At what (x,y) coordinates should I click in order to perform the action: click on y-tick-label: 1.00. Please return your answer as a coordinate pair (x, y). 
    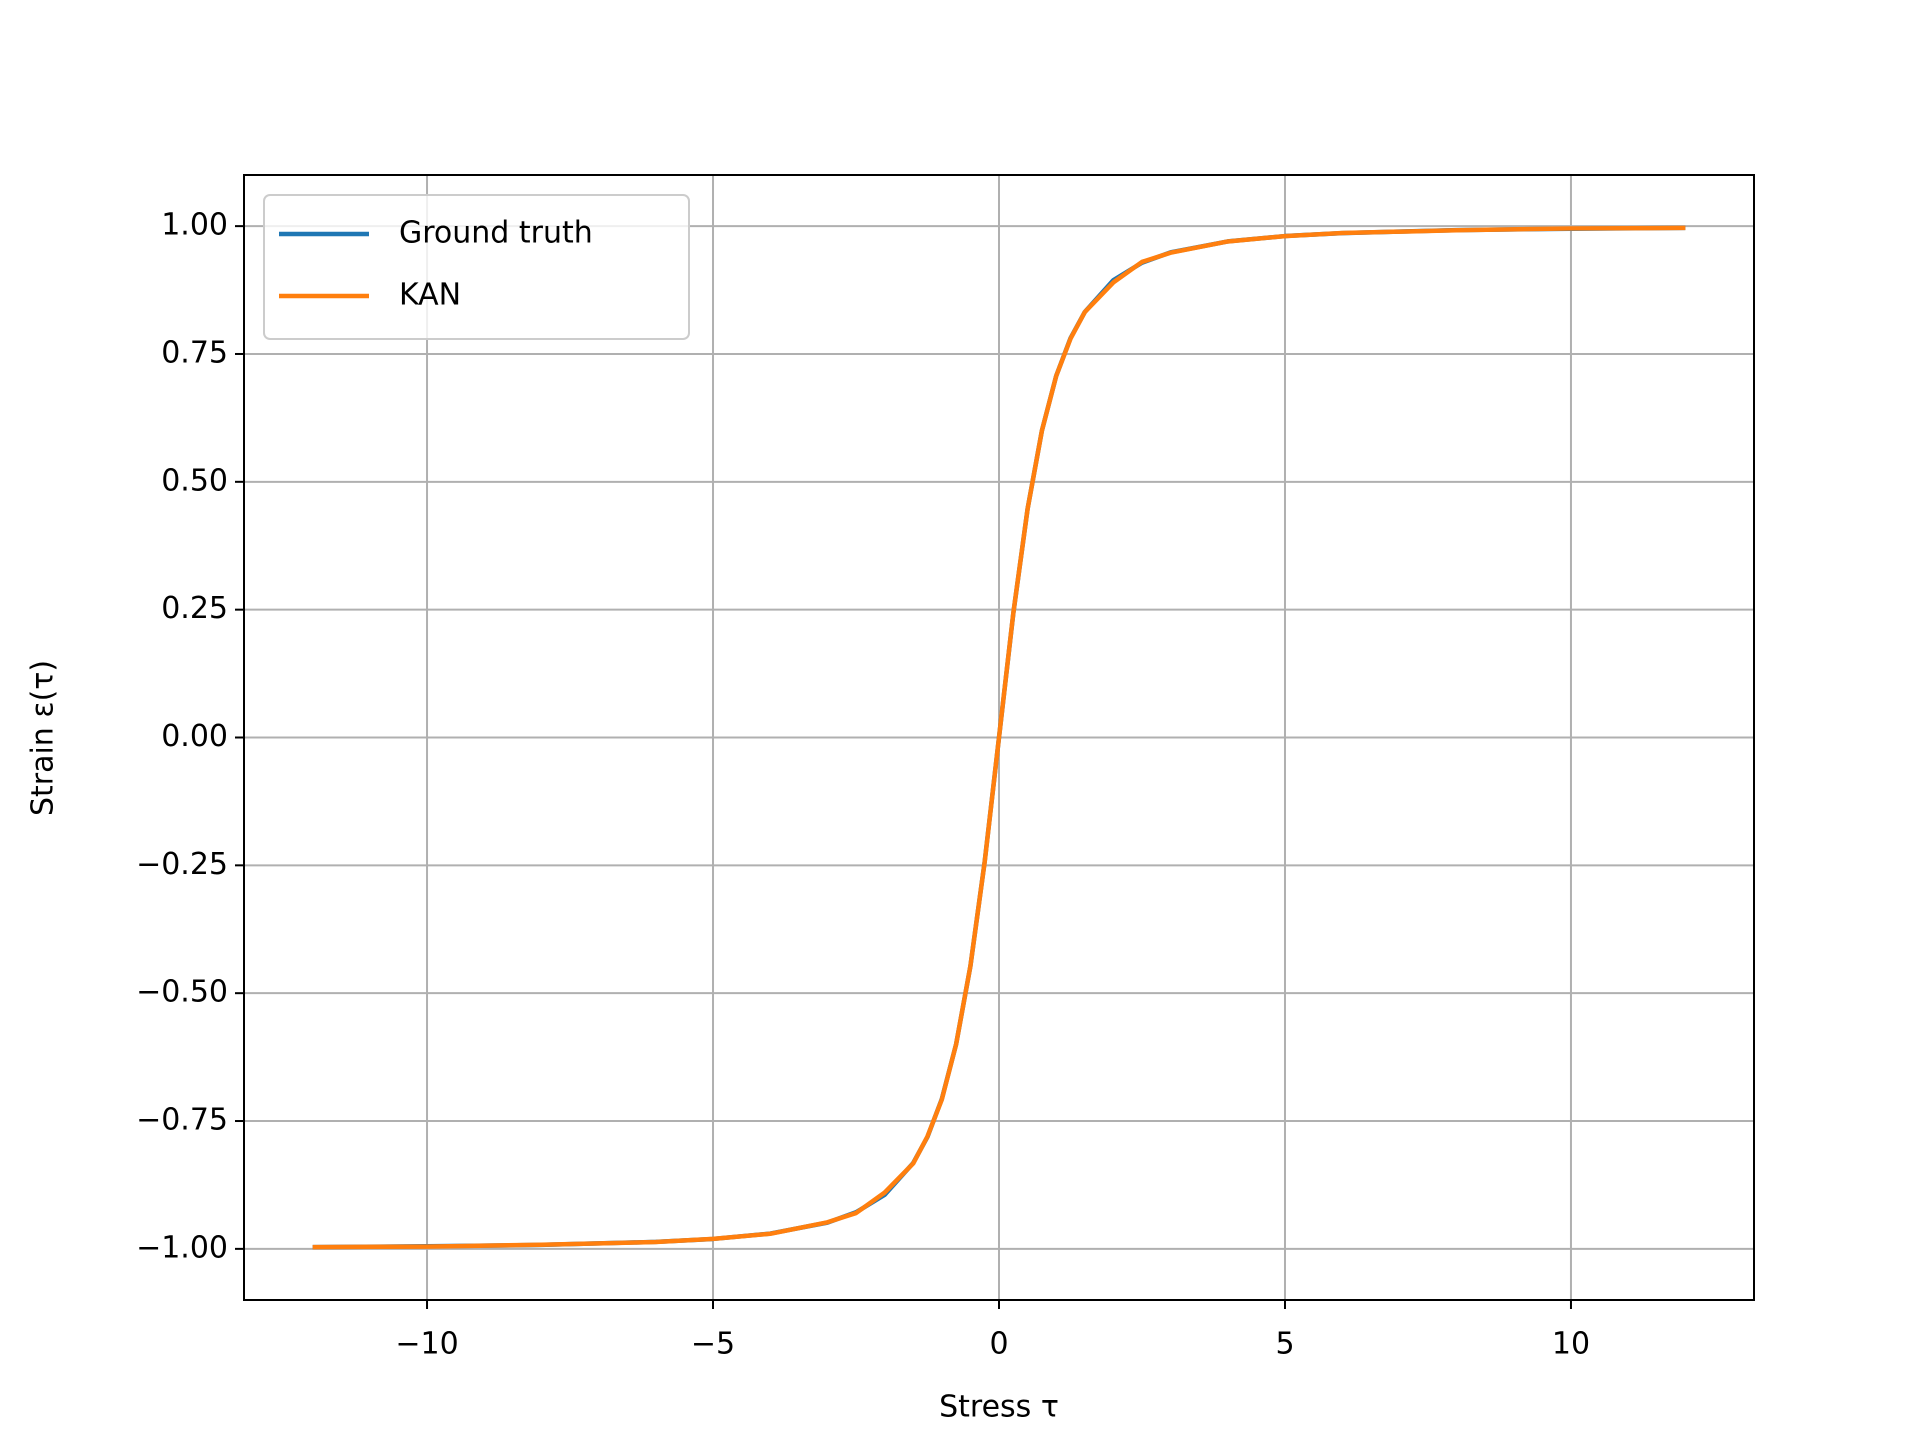
    Looking at the image, I should click on (194, 225).